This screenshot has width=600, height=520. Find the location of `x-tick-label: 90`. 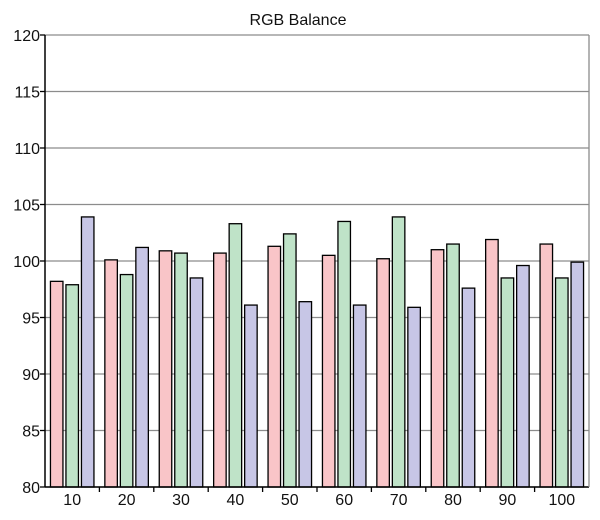

x-tick-label: 90 is located at coordinates (508, 500).